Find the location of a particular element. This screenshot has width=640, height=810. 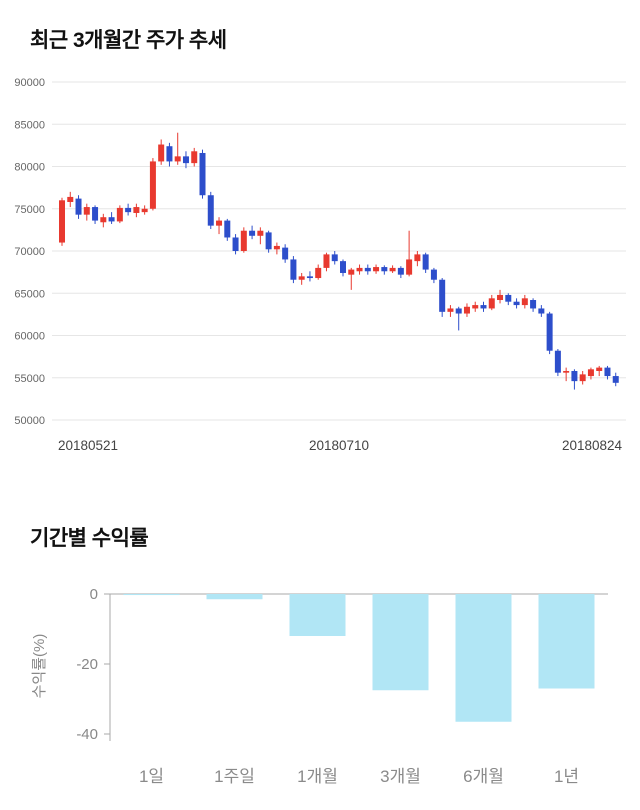

svg-text: 1개월 is located at coordinates (317, 776).